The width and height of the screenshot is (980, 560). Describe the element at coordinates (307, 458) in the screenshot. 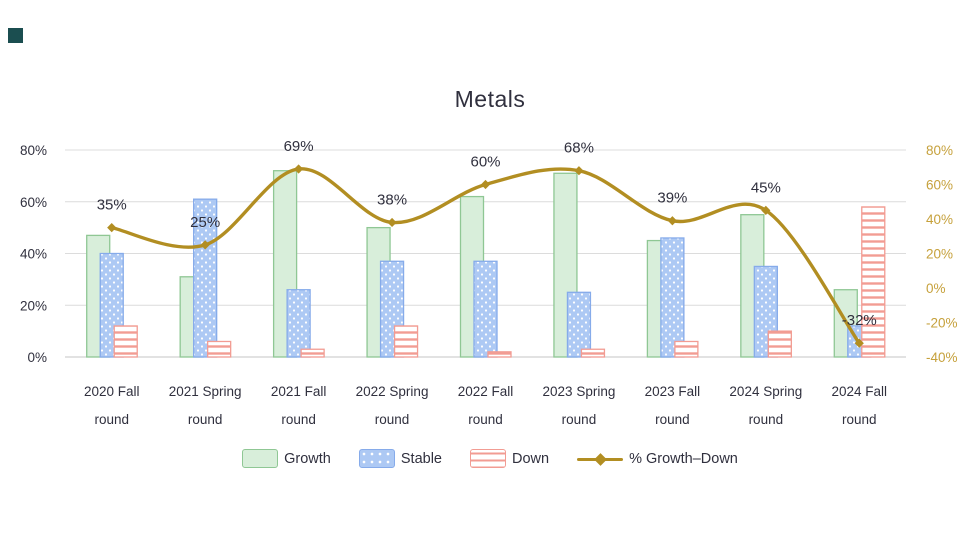

I see `legend-label-growth: Growth` at that location.